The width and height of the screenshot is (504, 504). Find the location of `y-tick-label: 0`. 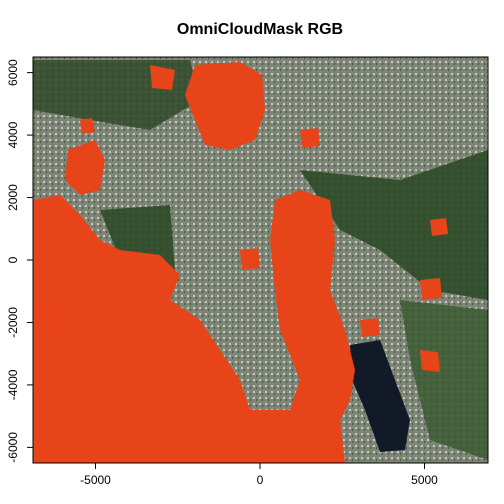

y-tick-label: 0 is located at coordinates (13, 259).